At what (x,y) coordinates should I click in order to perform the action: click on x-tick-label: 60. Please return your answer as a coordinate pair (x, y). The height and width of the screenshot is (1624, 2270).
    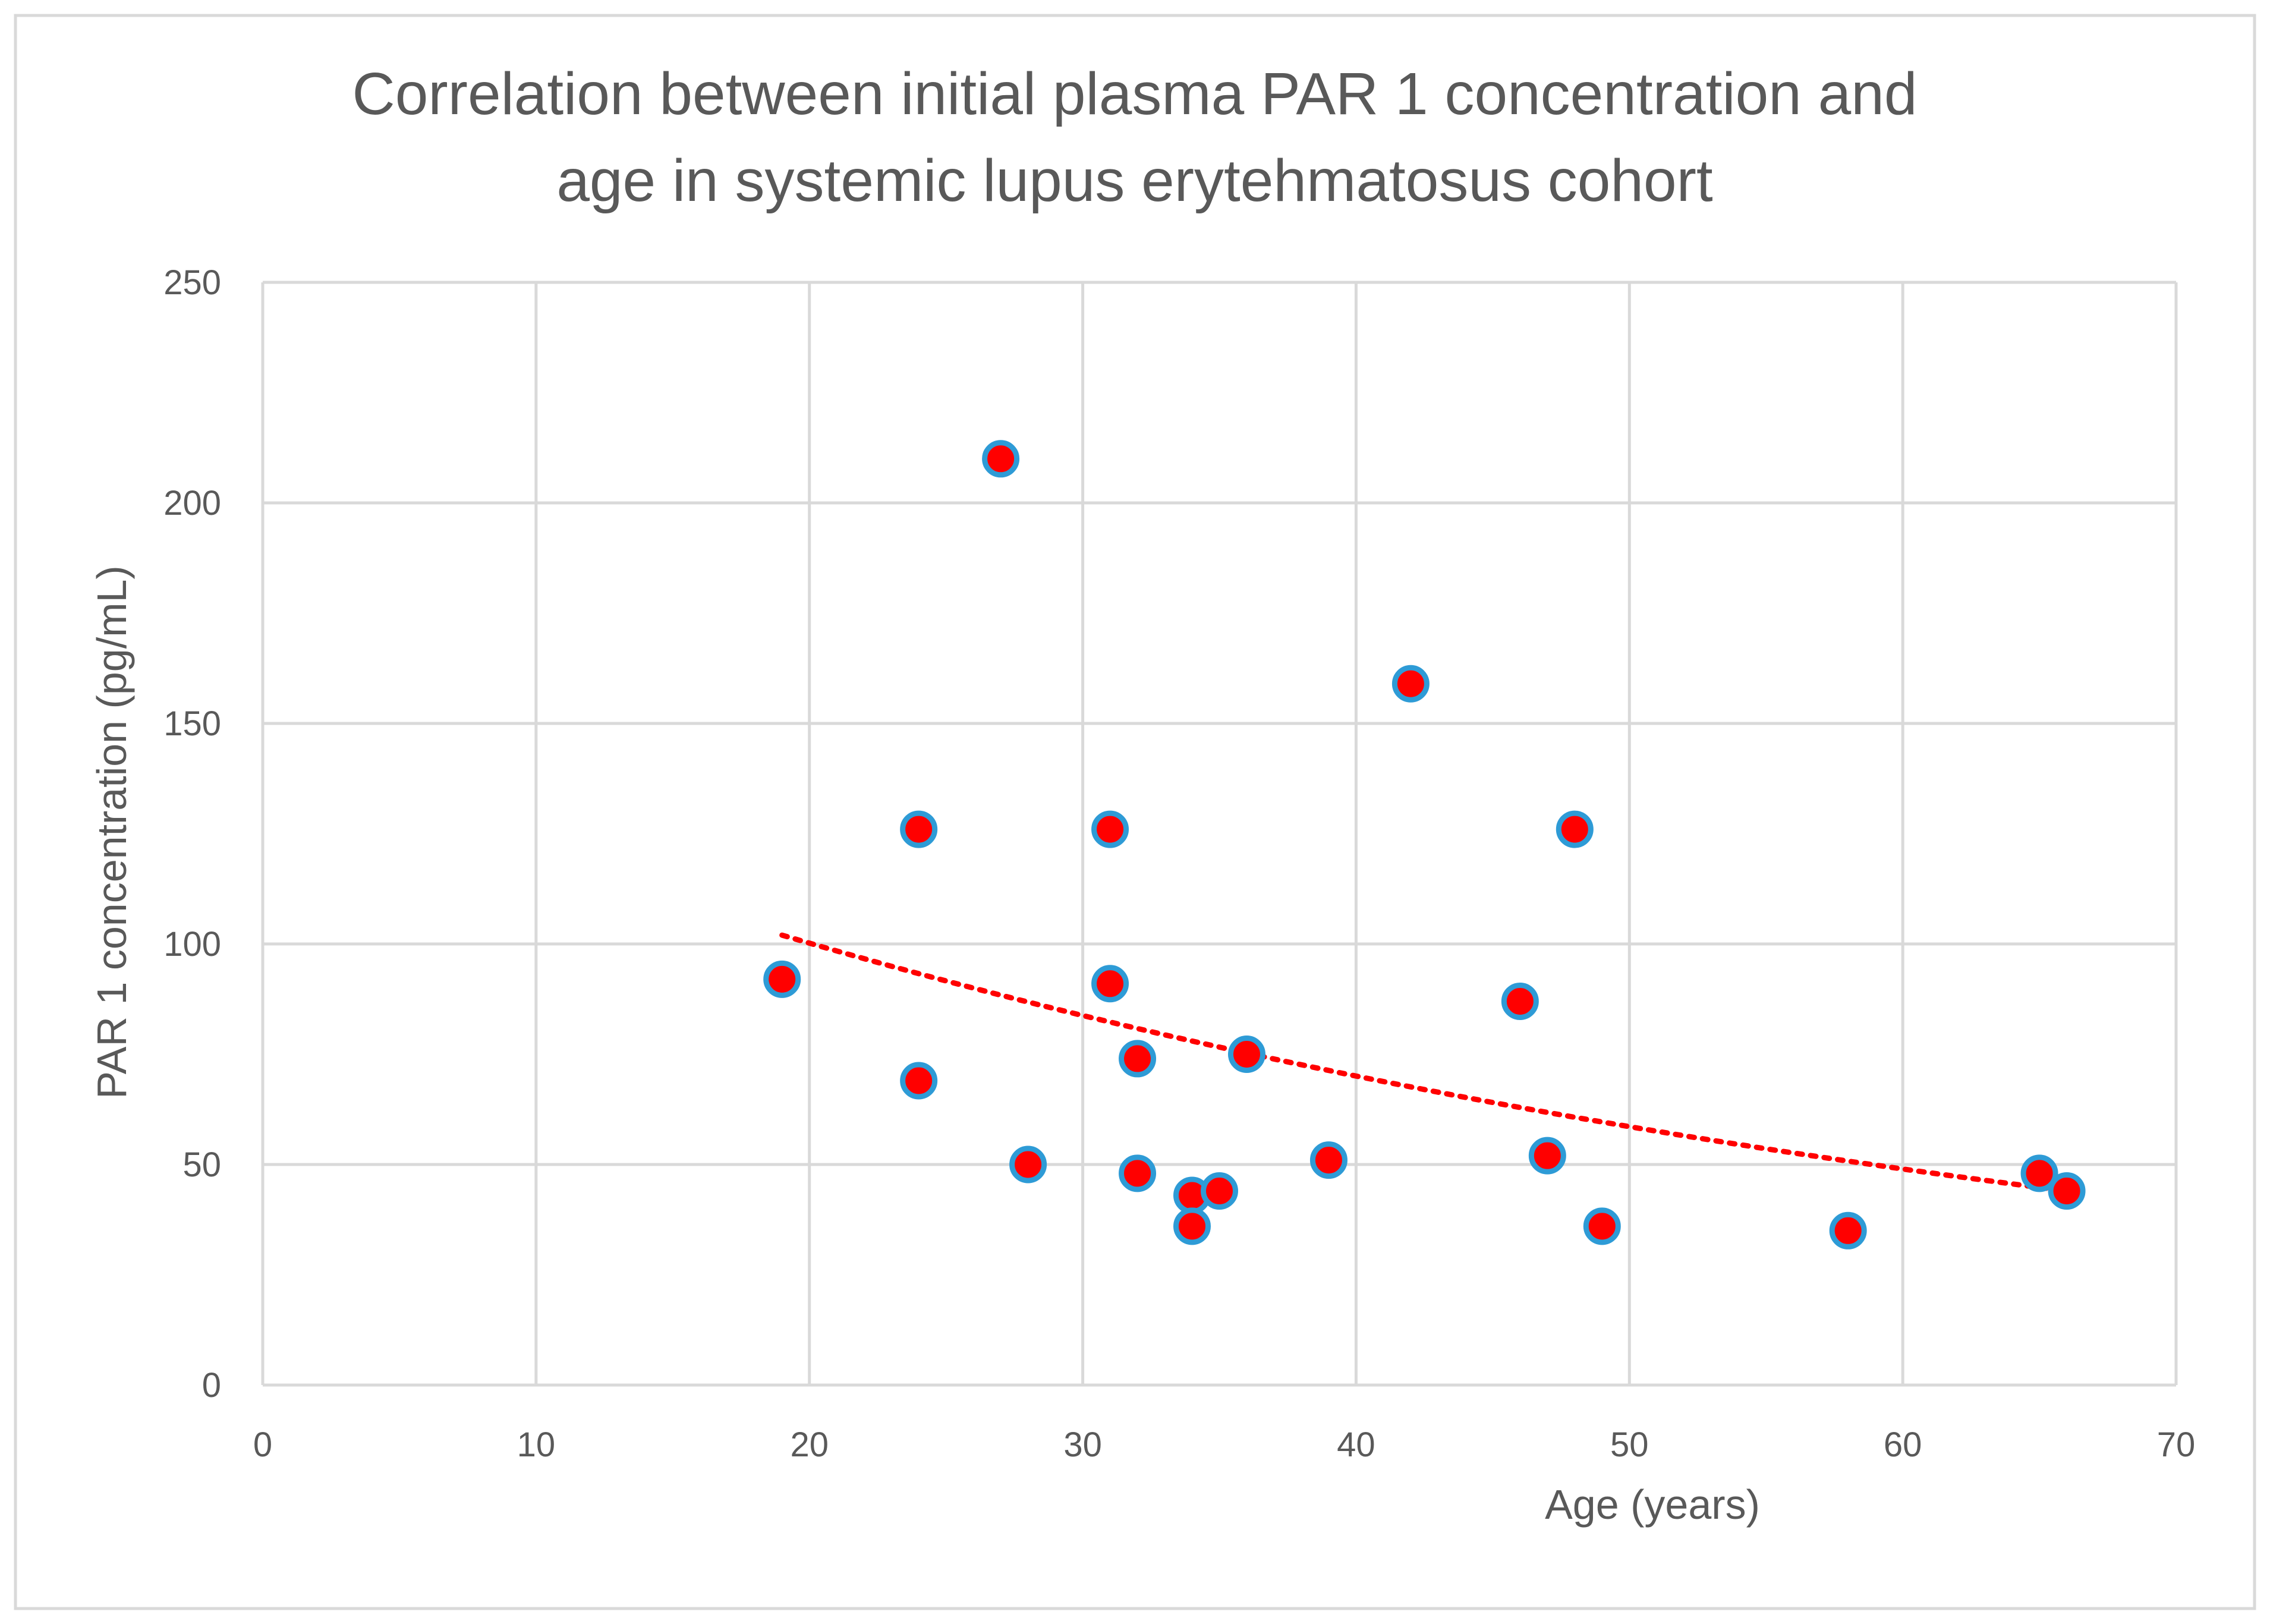
    Looking at the image, I should click on (1903, 1444).